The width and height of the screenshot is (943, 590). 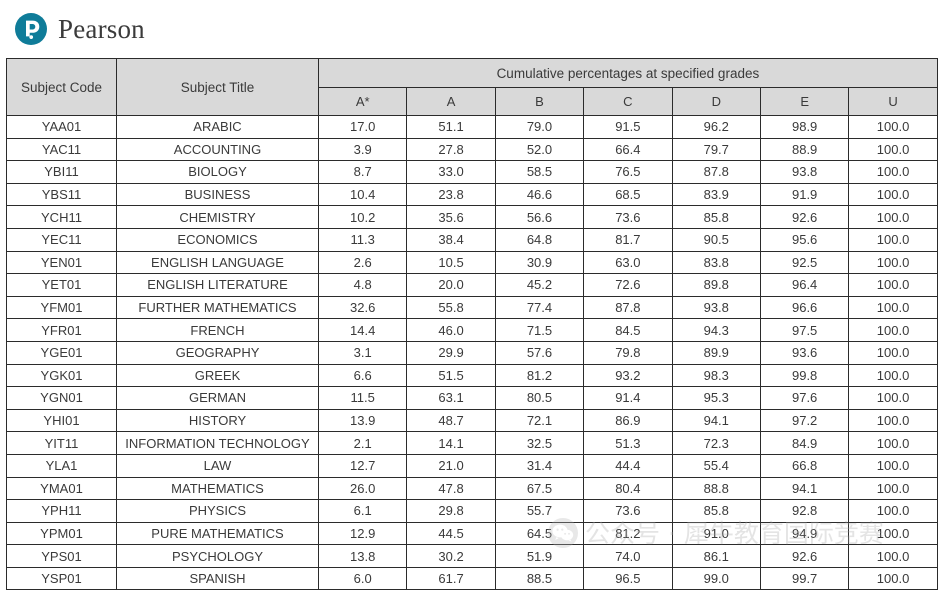 I want to click on cell-grade-D: 93.8, so click(x=716, y=307).